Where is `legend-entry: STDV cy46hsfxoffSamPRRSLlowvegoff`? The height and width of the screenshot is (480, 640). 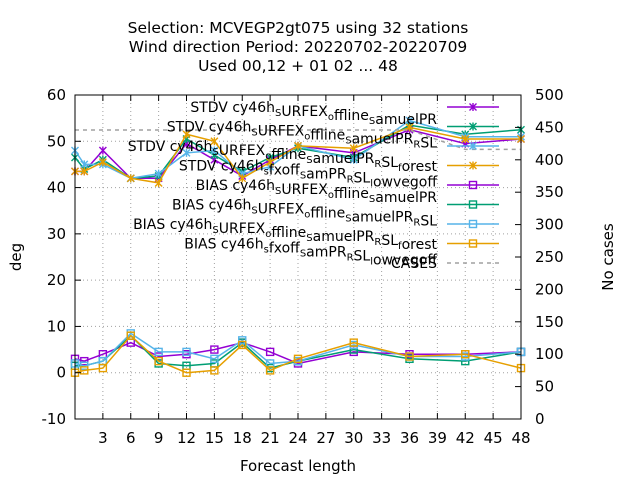
legend-entry: STDV cy46hsfxoffSamPRRSLlowvegoff is located at coordinates (339, 175).